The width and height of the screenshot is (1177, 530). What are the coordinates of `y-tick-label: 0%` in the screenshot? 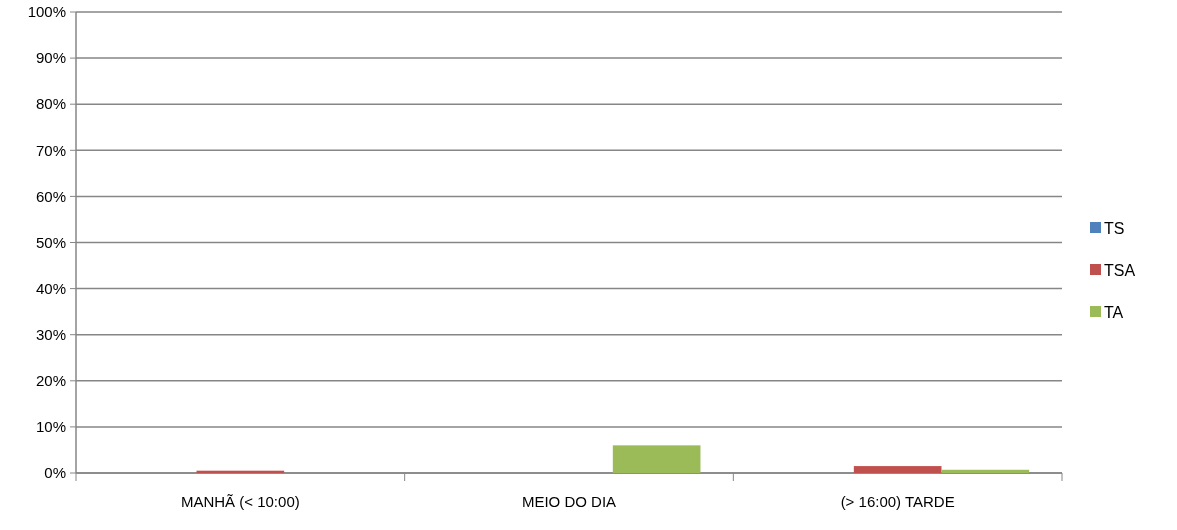 It's located at (55, 473).